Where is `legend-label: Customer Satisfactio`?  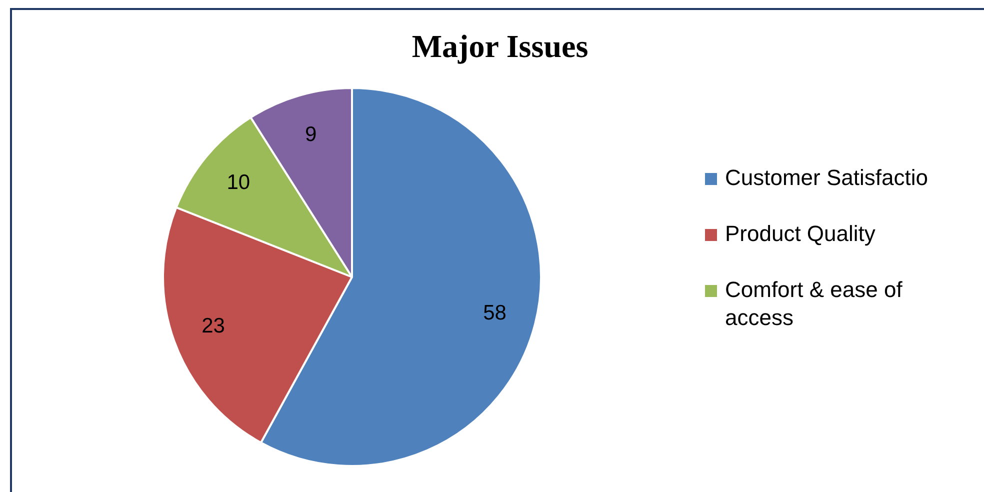 legend-label: Customer Satisfactio is located at coordinates (826, 178).